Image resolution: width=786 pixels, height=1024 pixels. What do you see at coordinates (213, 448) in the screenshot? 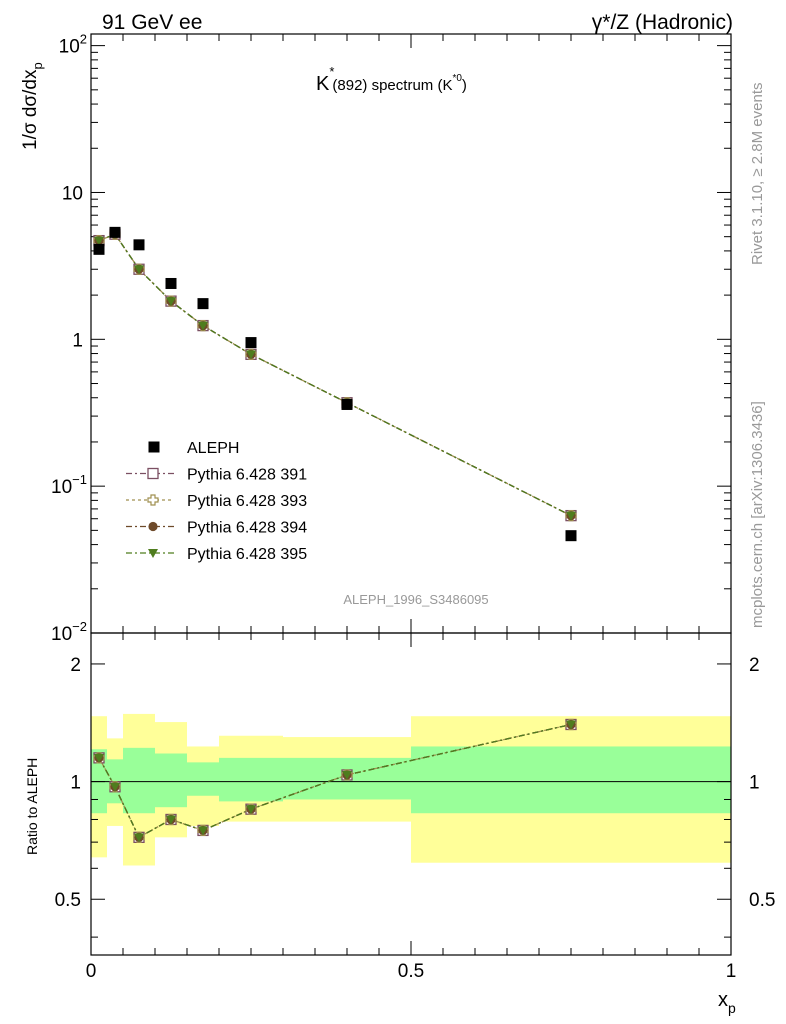
I see `legend-label-data: ALEPH` at bounding box center [213, 448].